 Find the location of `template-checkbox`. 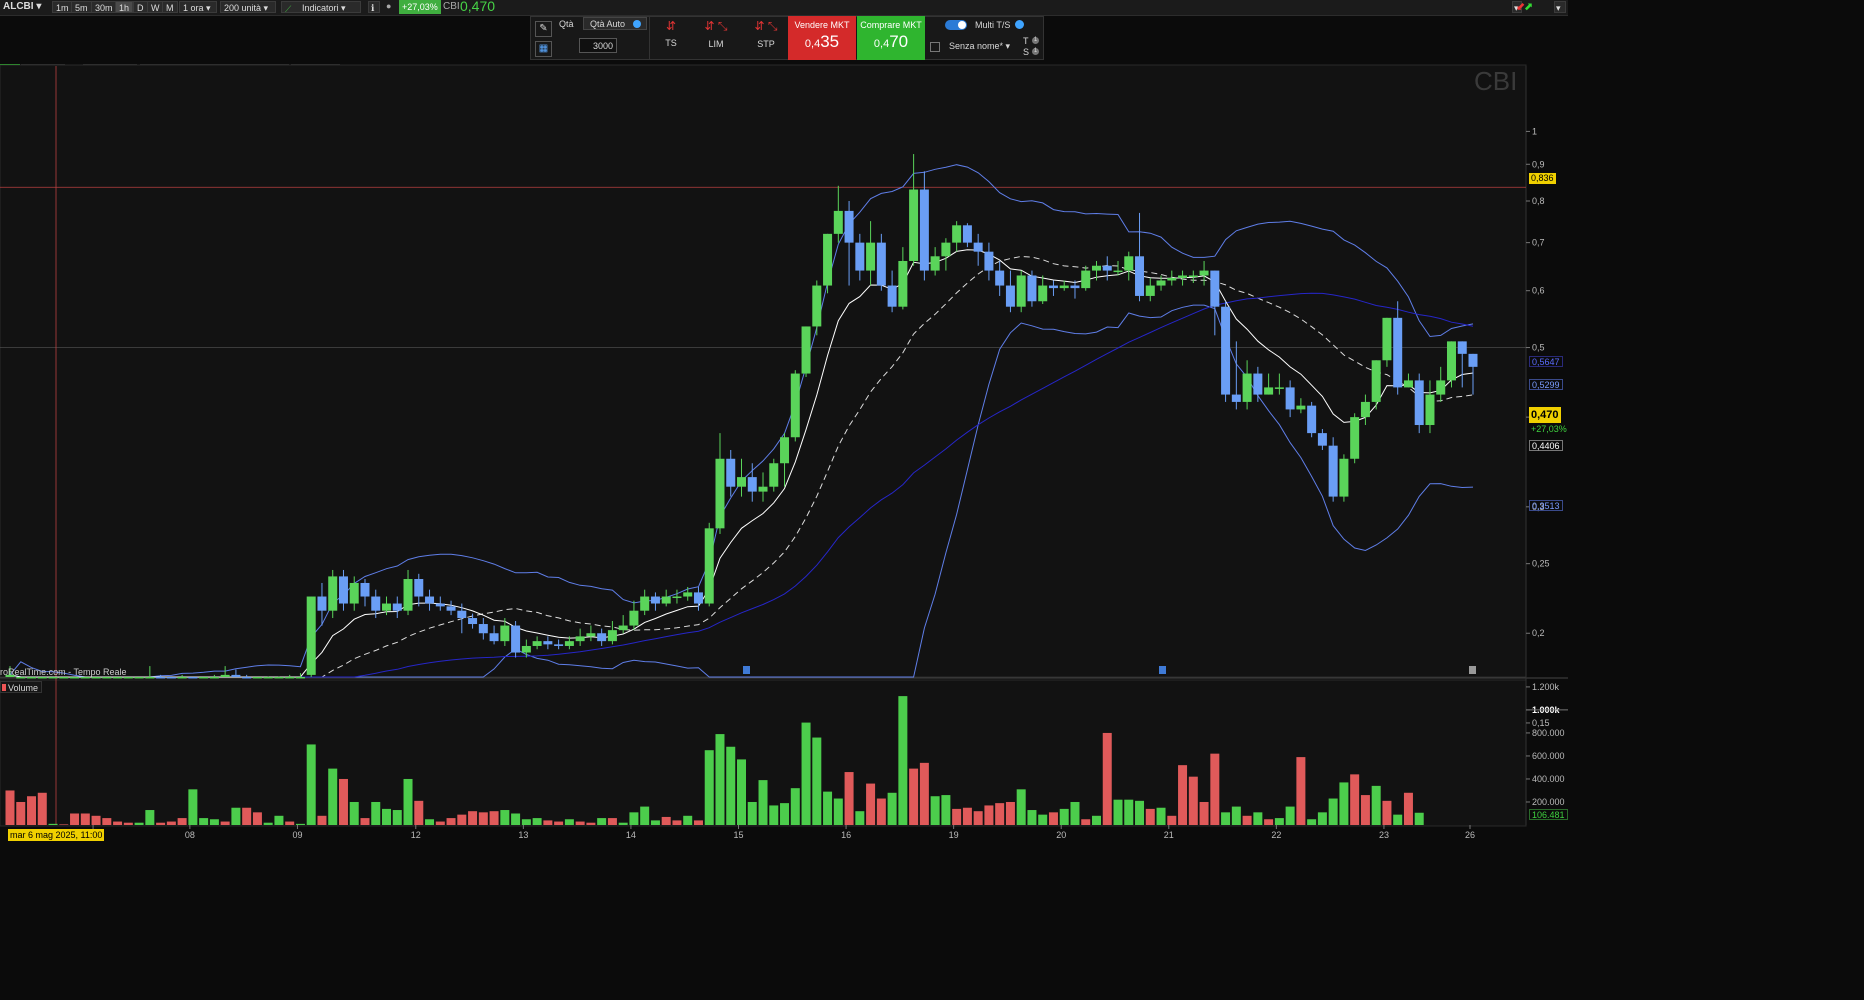

template-checkbox is located at coordinates (935, 47).